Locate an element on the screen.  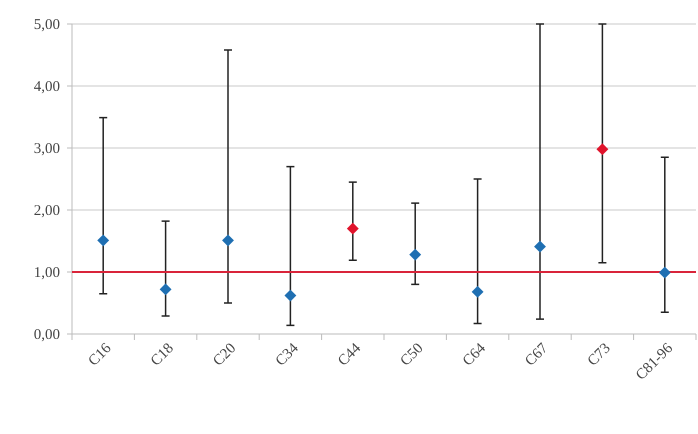
x-tick-label: C18 is located at coordinates (162, 355).